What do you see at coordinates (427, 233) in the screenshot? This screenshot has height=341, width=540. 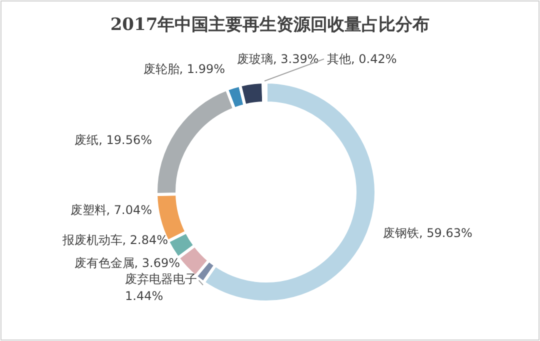 I see `slice-label: 废钢铁, 59.63%` at bounding box center [427, 233].